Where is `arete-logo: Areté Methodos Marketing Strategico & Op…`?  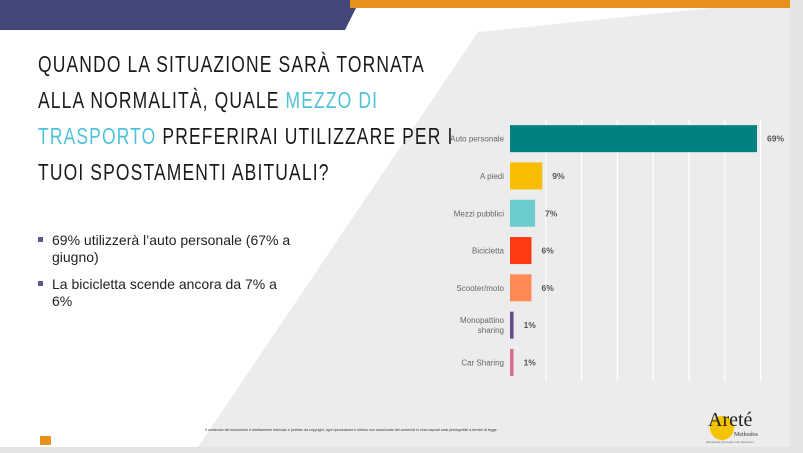
arete-logo: Areté Methodos Marketing Strategico & Op… is located at coordinates (732, 426).